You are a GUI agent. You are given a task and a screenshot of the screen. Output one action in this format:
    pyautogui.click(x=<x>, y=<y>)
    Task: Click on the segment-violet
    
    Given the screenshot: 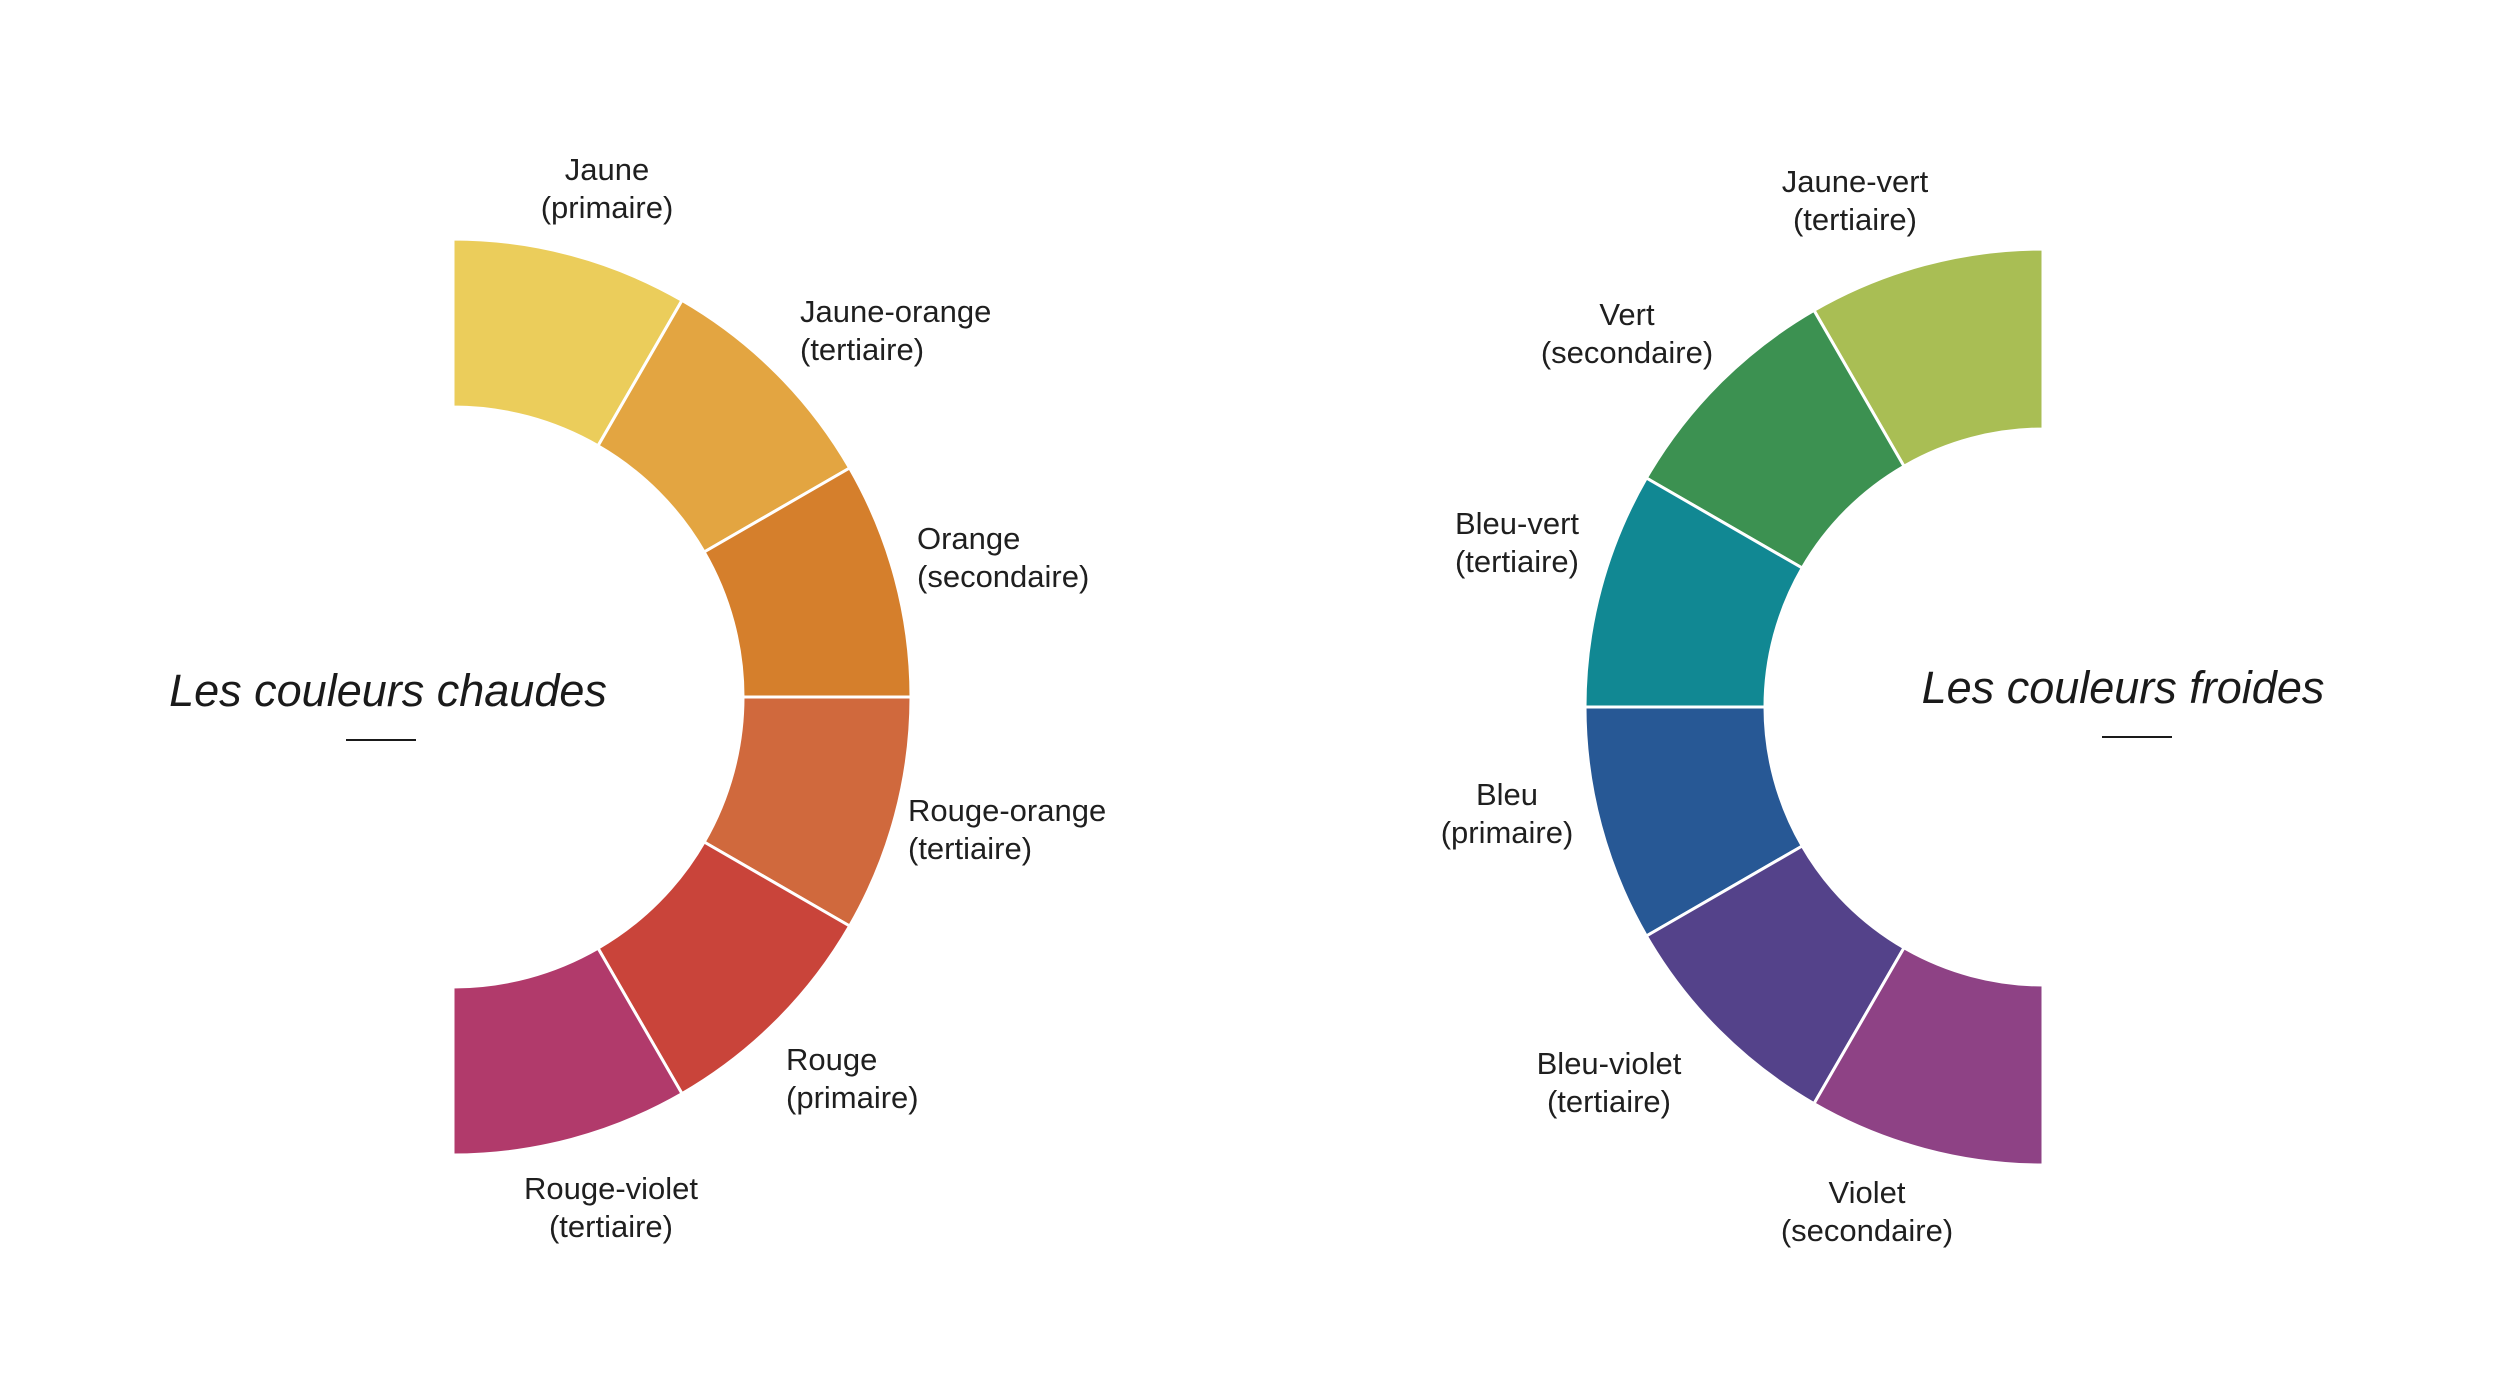 What is the action you would take?
    pyautogui.click(x=1928, y=1056)
    